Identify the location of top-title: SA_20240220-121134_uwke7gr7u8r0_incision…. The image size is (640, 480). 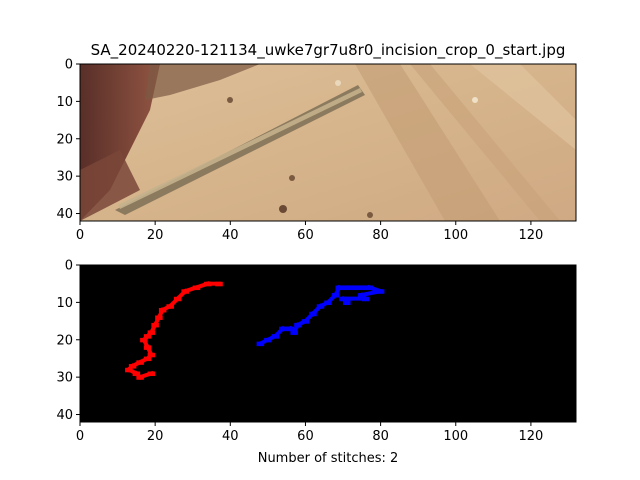
(328, 50).